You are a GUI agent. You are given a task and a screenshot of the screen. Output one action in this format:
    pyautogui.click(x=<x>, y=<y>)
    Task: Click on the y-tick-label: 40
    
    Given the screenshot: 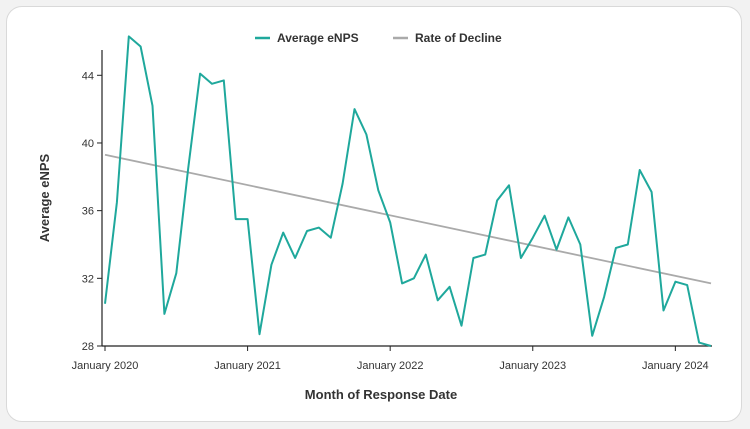 What is the action you would take?
    pyautogui.click(x=88, y=144)
    